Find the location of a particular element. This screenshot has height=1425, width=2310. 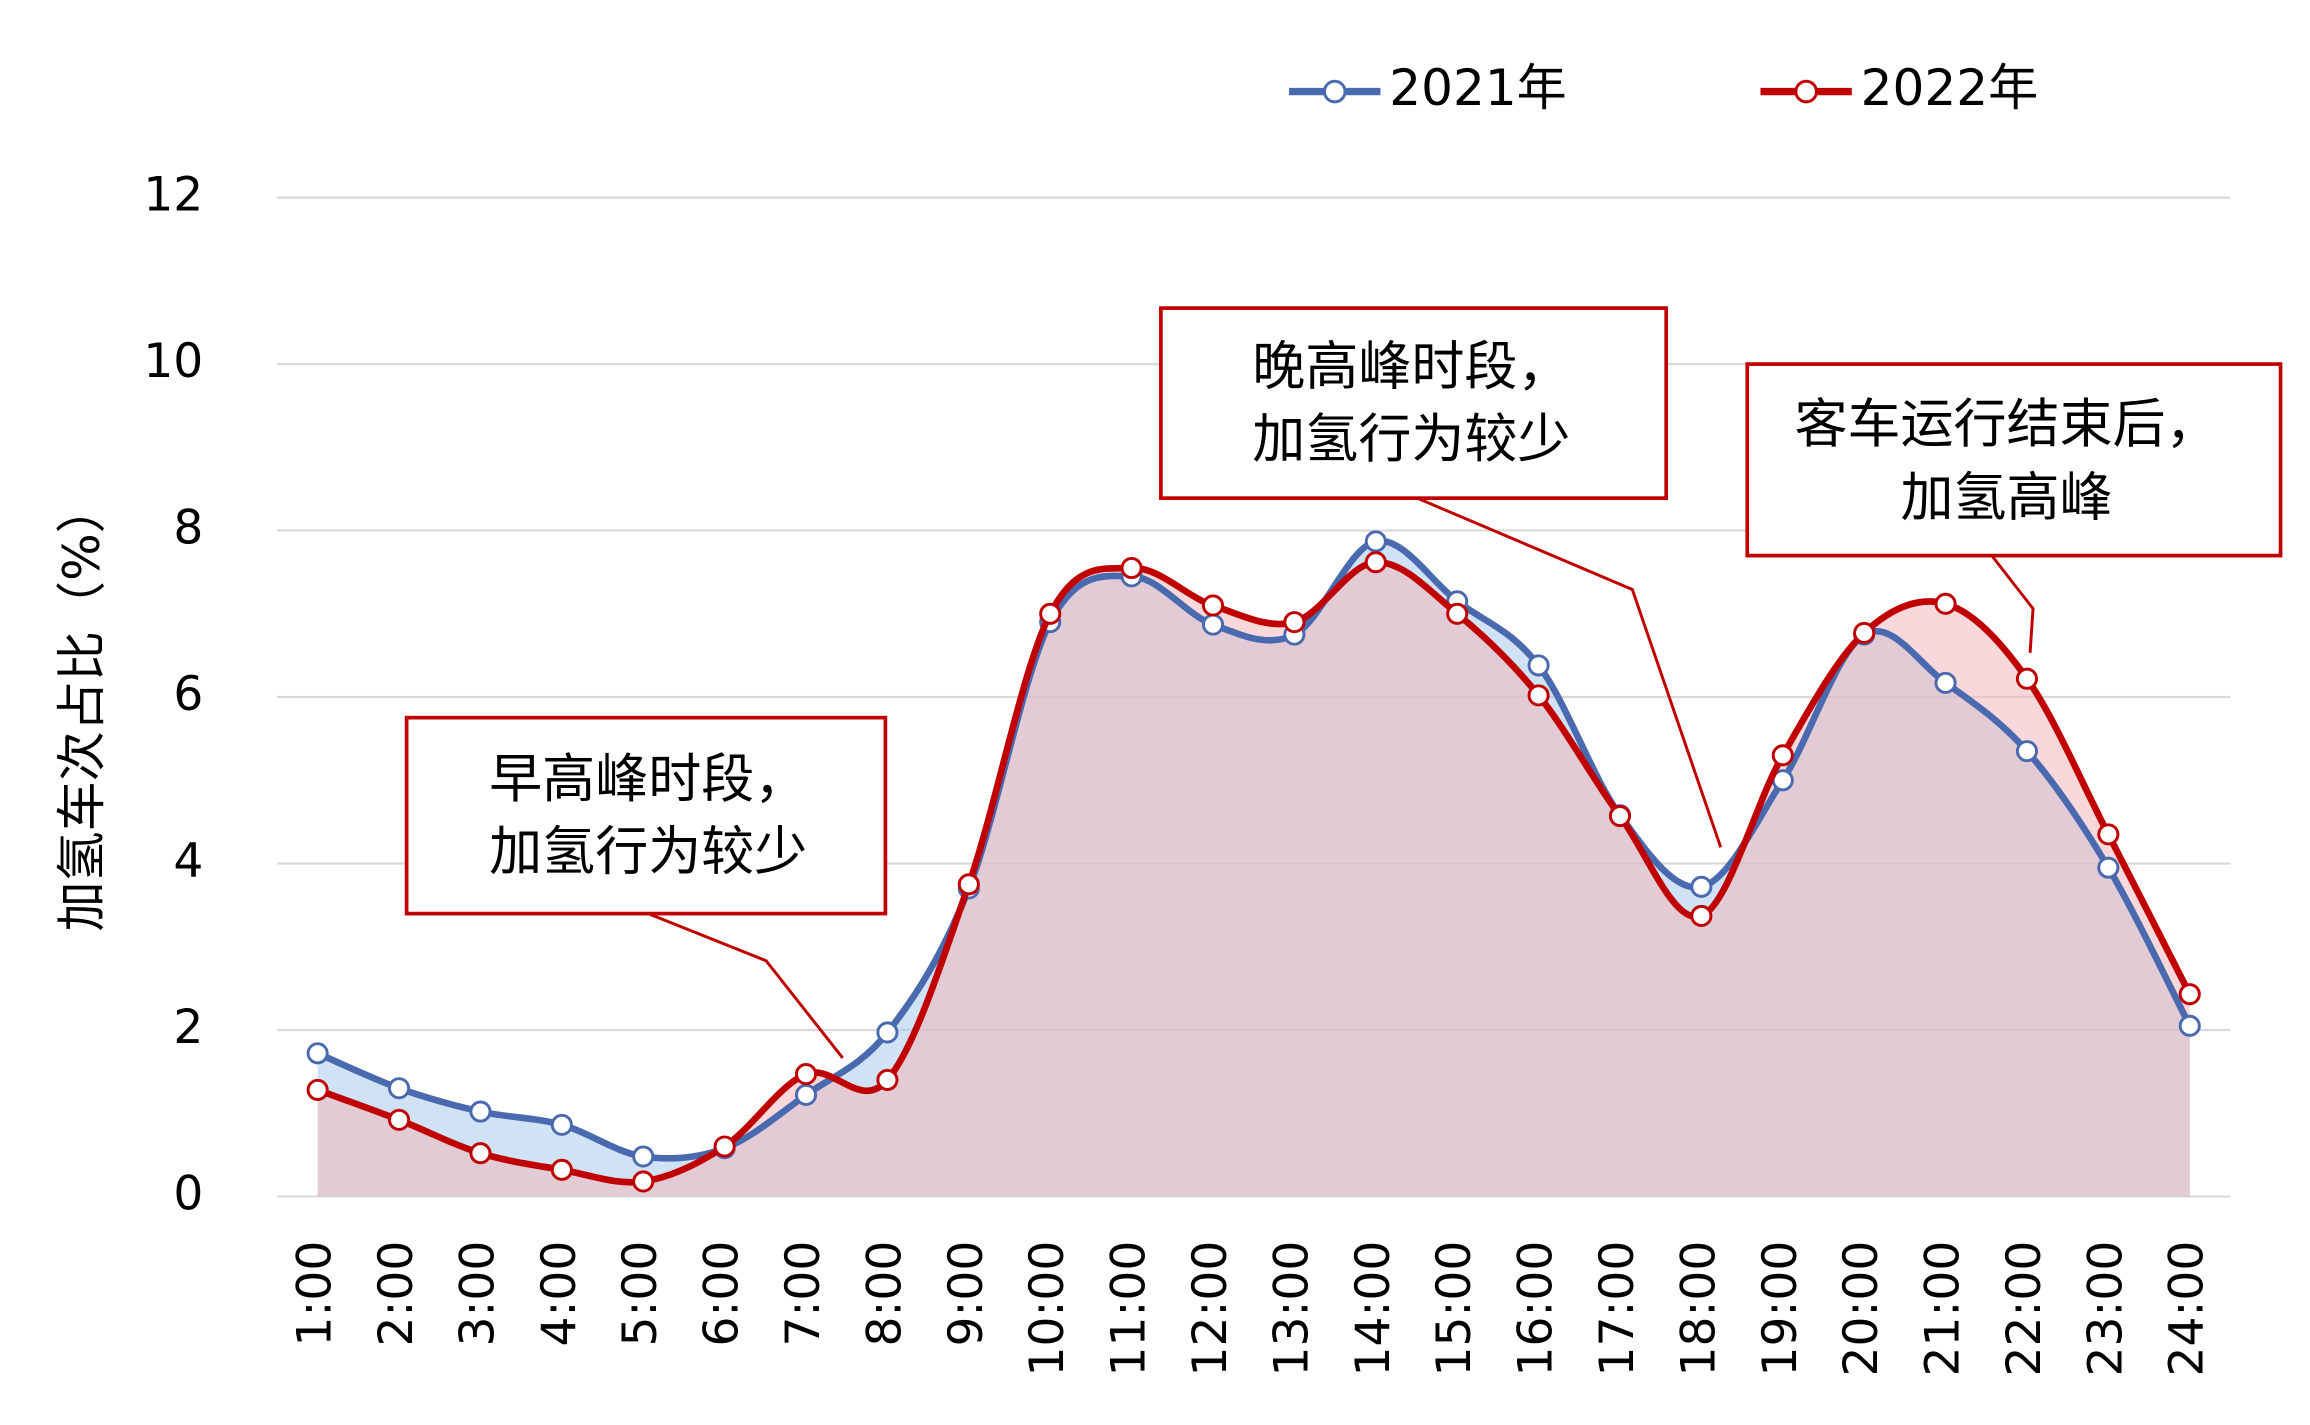

y-tick-label: 8 is located at coordinates (188, 528).